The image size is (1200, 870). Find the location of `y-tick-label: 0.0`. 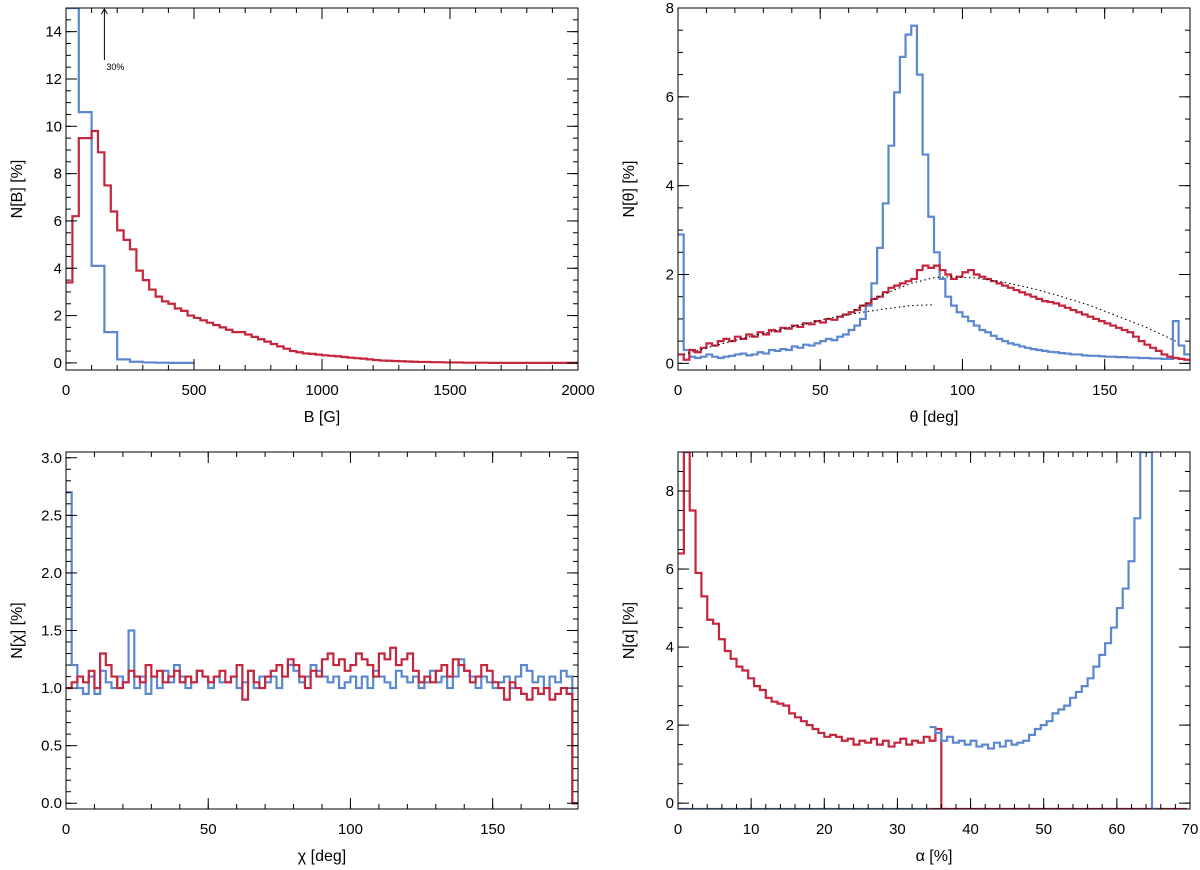

y-tick-label: 0.0 is located at coordinates (51, 803).